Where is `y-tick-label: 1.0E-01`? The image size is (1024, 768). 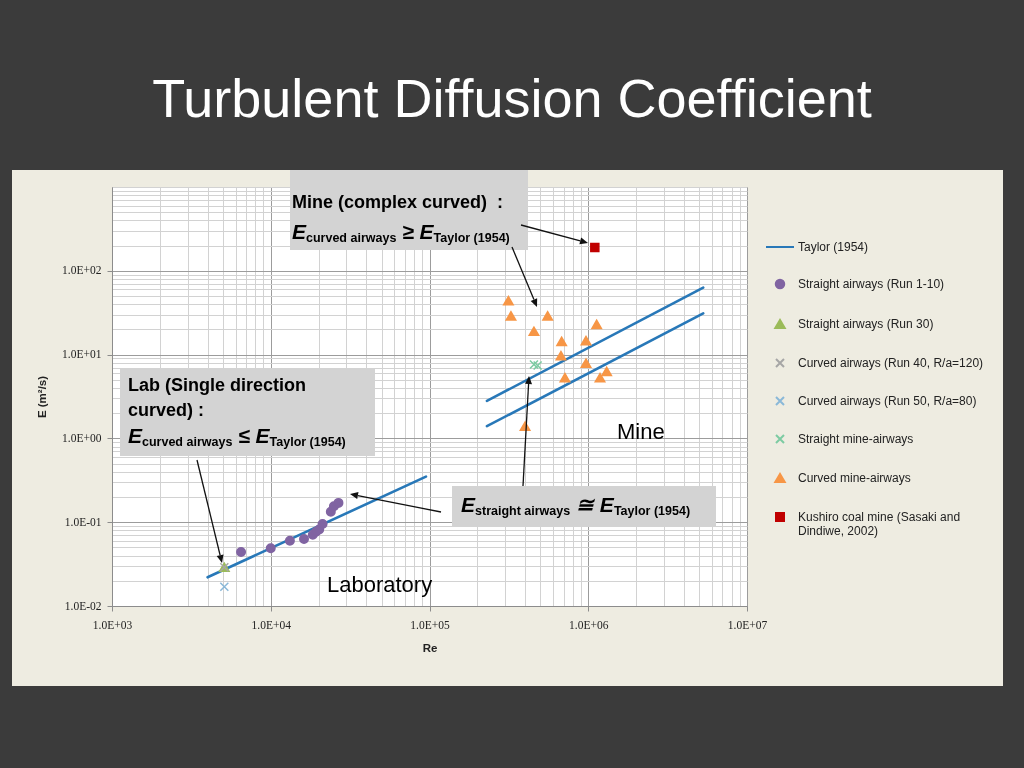 y-tick-label: 1.0E-01 is located at coordinates (83, 521).